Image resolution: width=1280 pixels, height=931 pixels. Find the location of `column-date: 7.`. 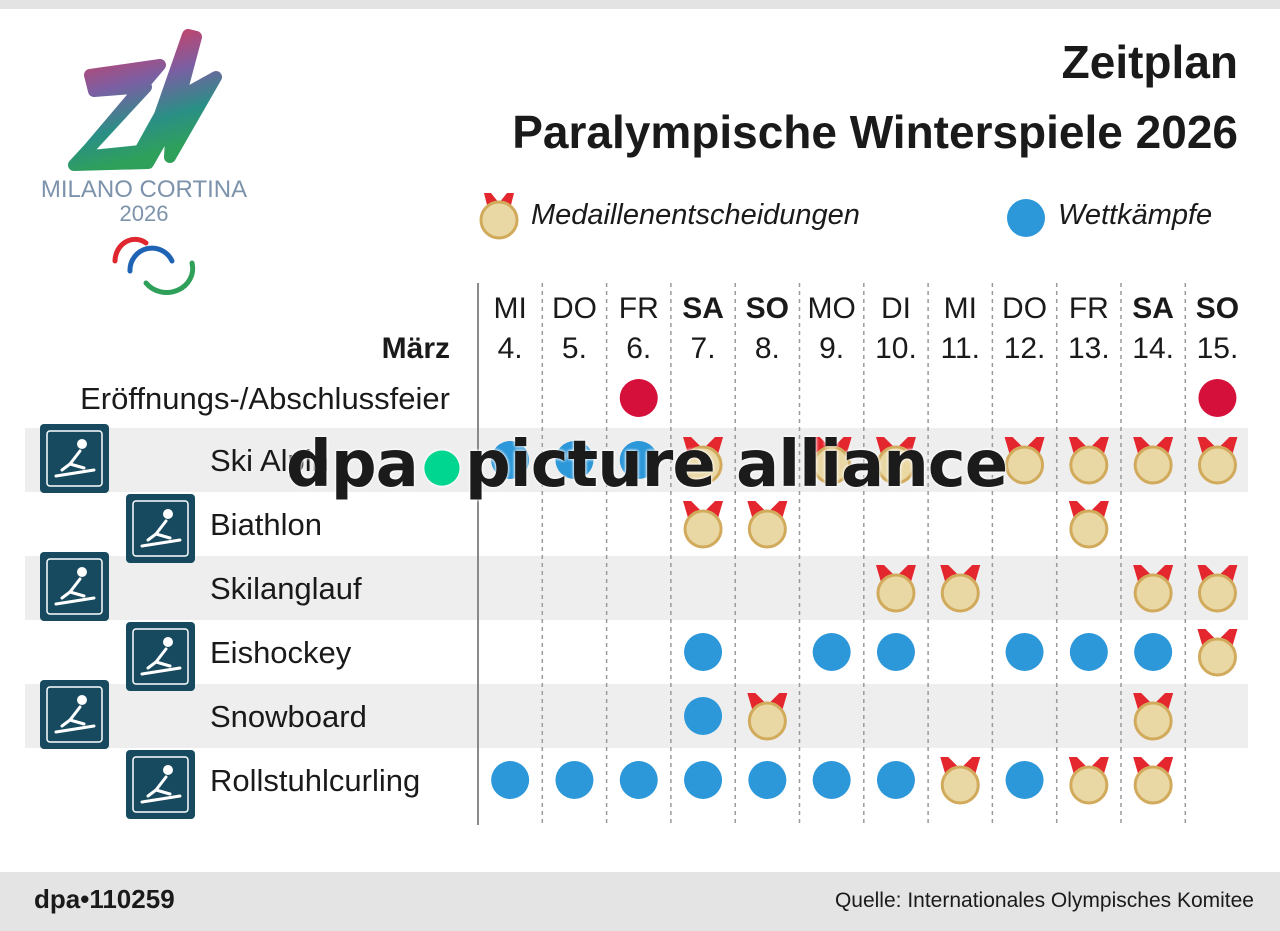

column-date: 7. is located at coordinates (703, 348).